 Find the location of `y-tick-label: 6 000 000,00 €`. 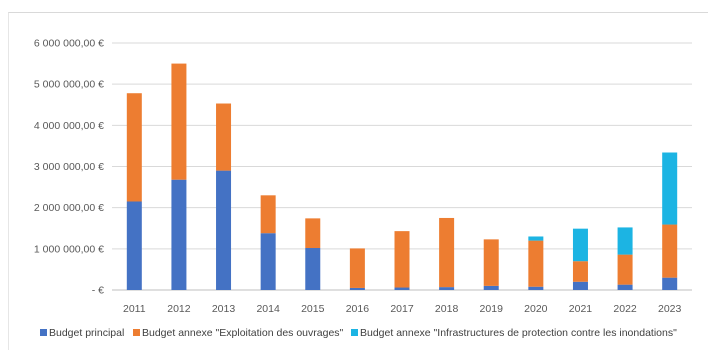

y-tick-label: 6 000 000,00 € is located at coordinates (69, 44).